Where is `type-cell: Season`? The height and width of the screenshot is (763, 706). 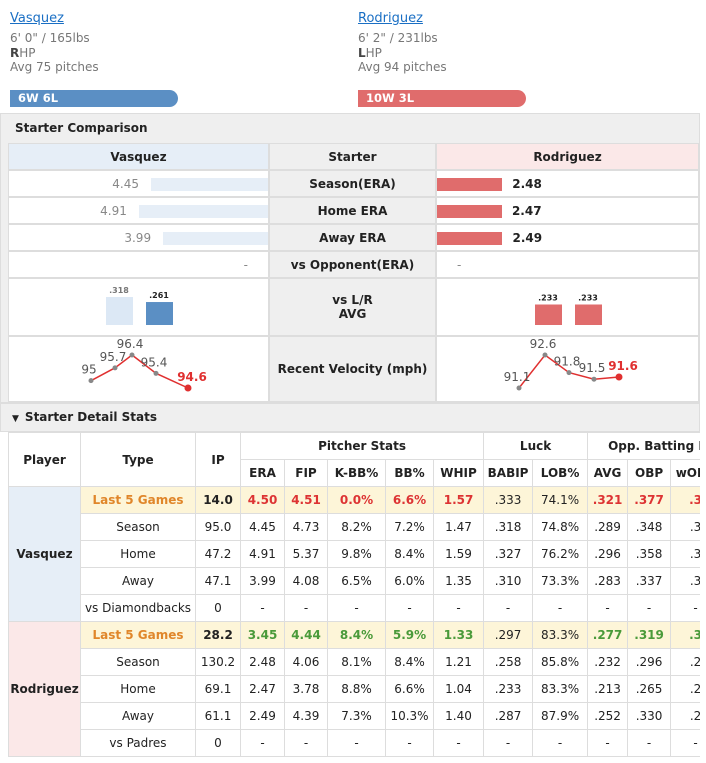 type-cell: Season is located at coordinates (138, 662).